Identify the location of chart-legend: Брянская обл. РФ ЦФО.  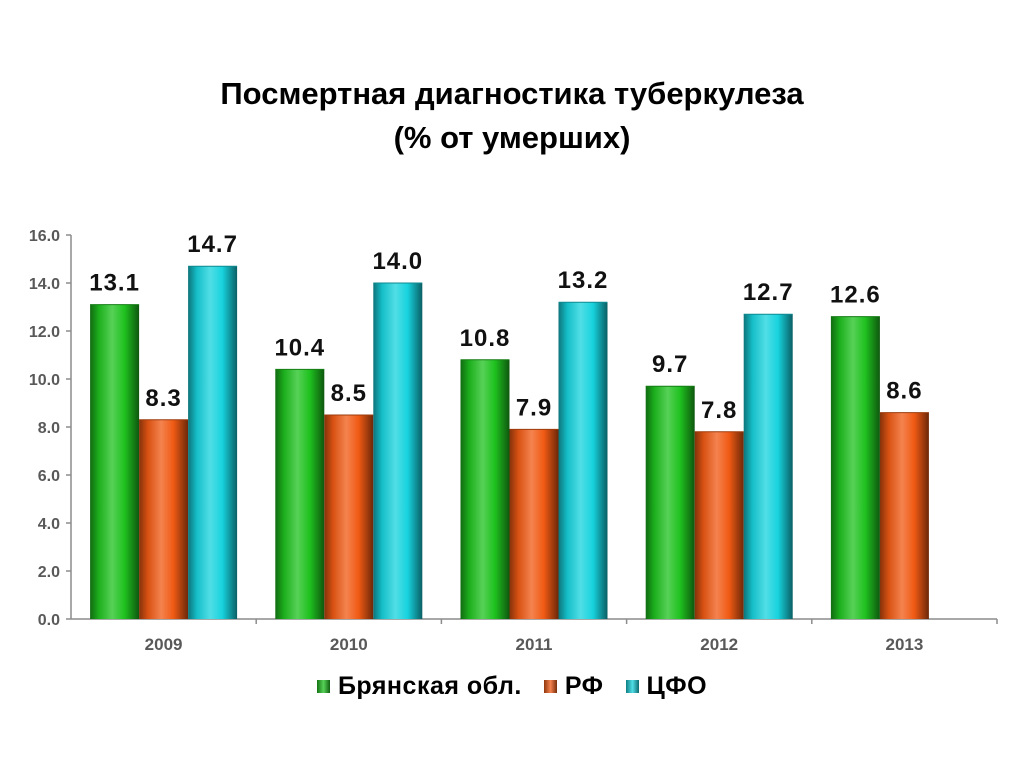
(512, 686).